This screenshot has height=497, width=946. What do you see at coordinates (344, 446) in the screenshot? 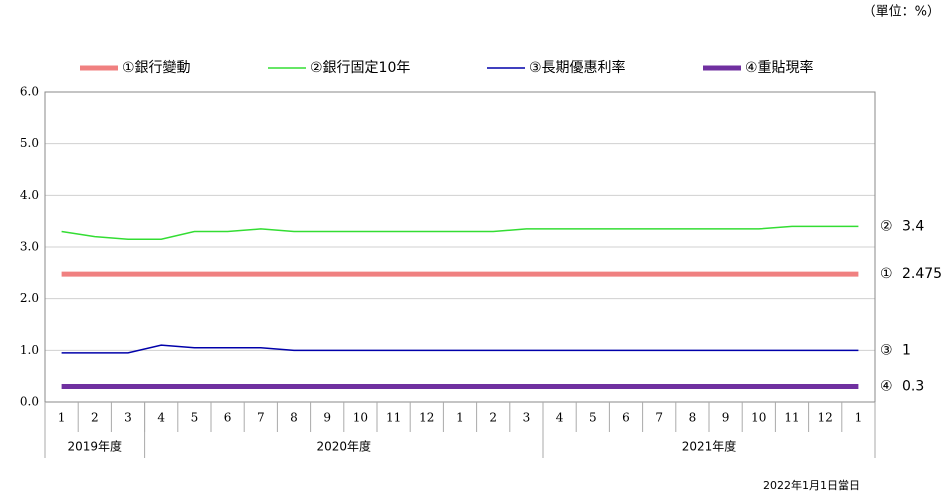
I see `group-label: 2020年度` at bounding box center [344, 446].